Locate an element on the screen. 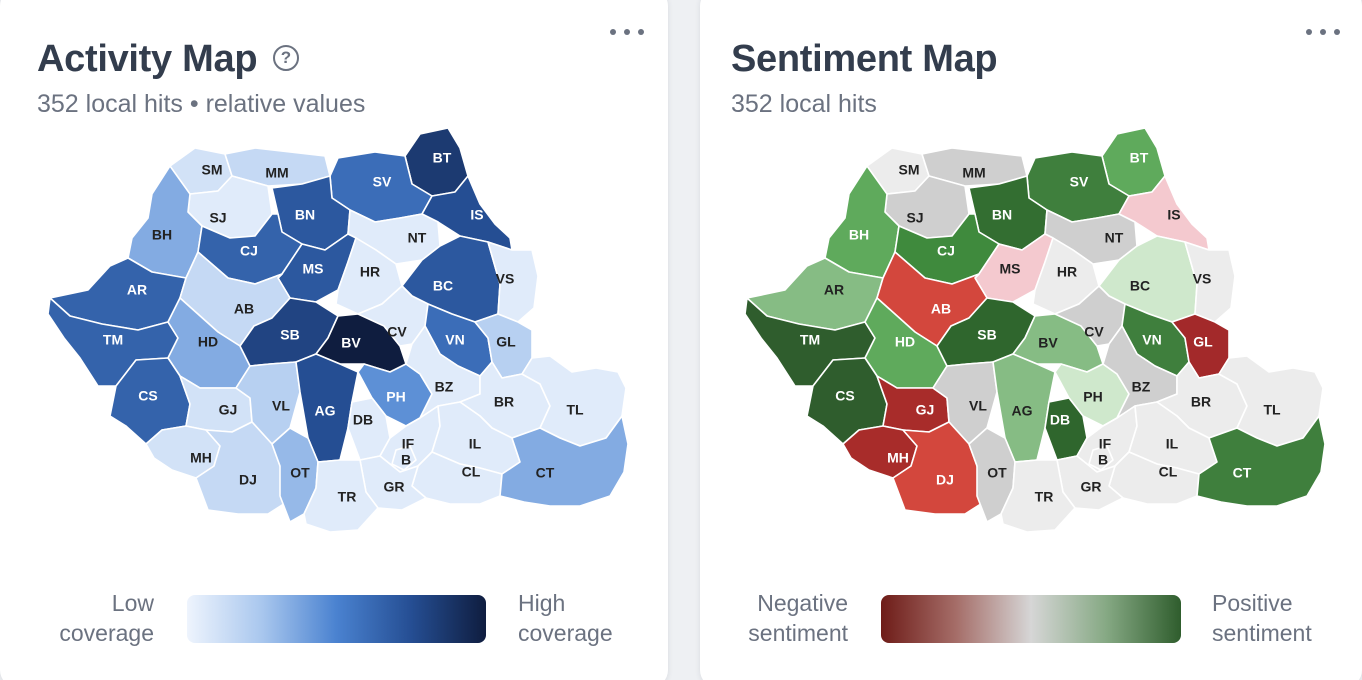 This screenshot has width=1362, height=680. sentiment-label-il: IL is located at coordinates (1172, 444).